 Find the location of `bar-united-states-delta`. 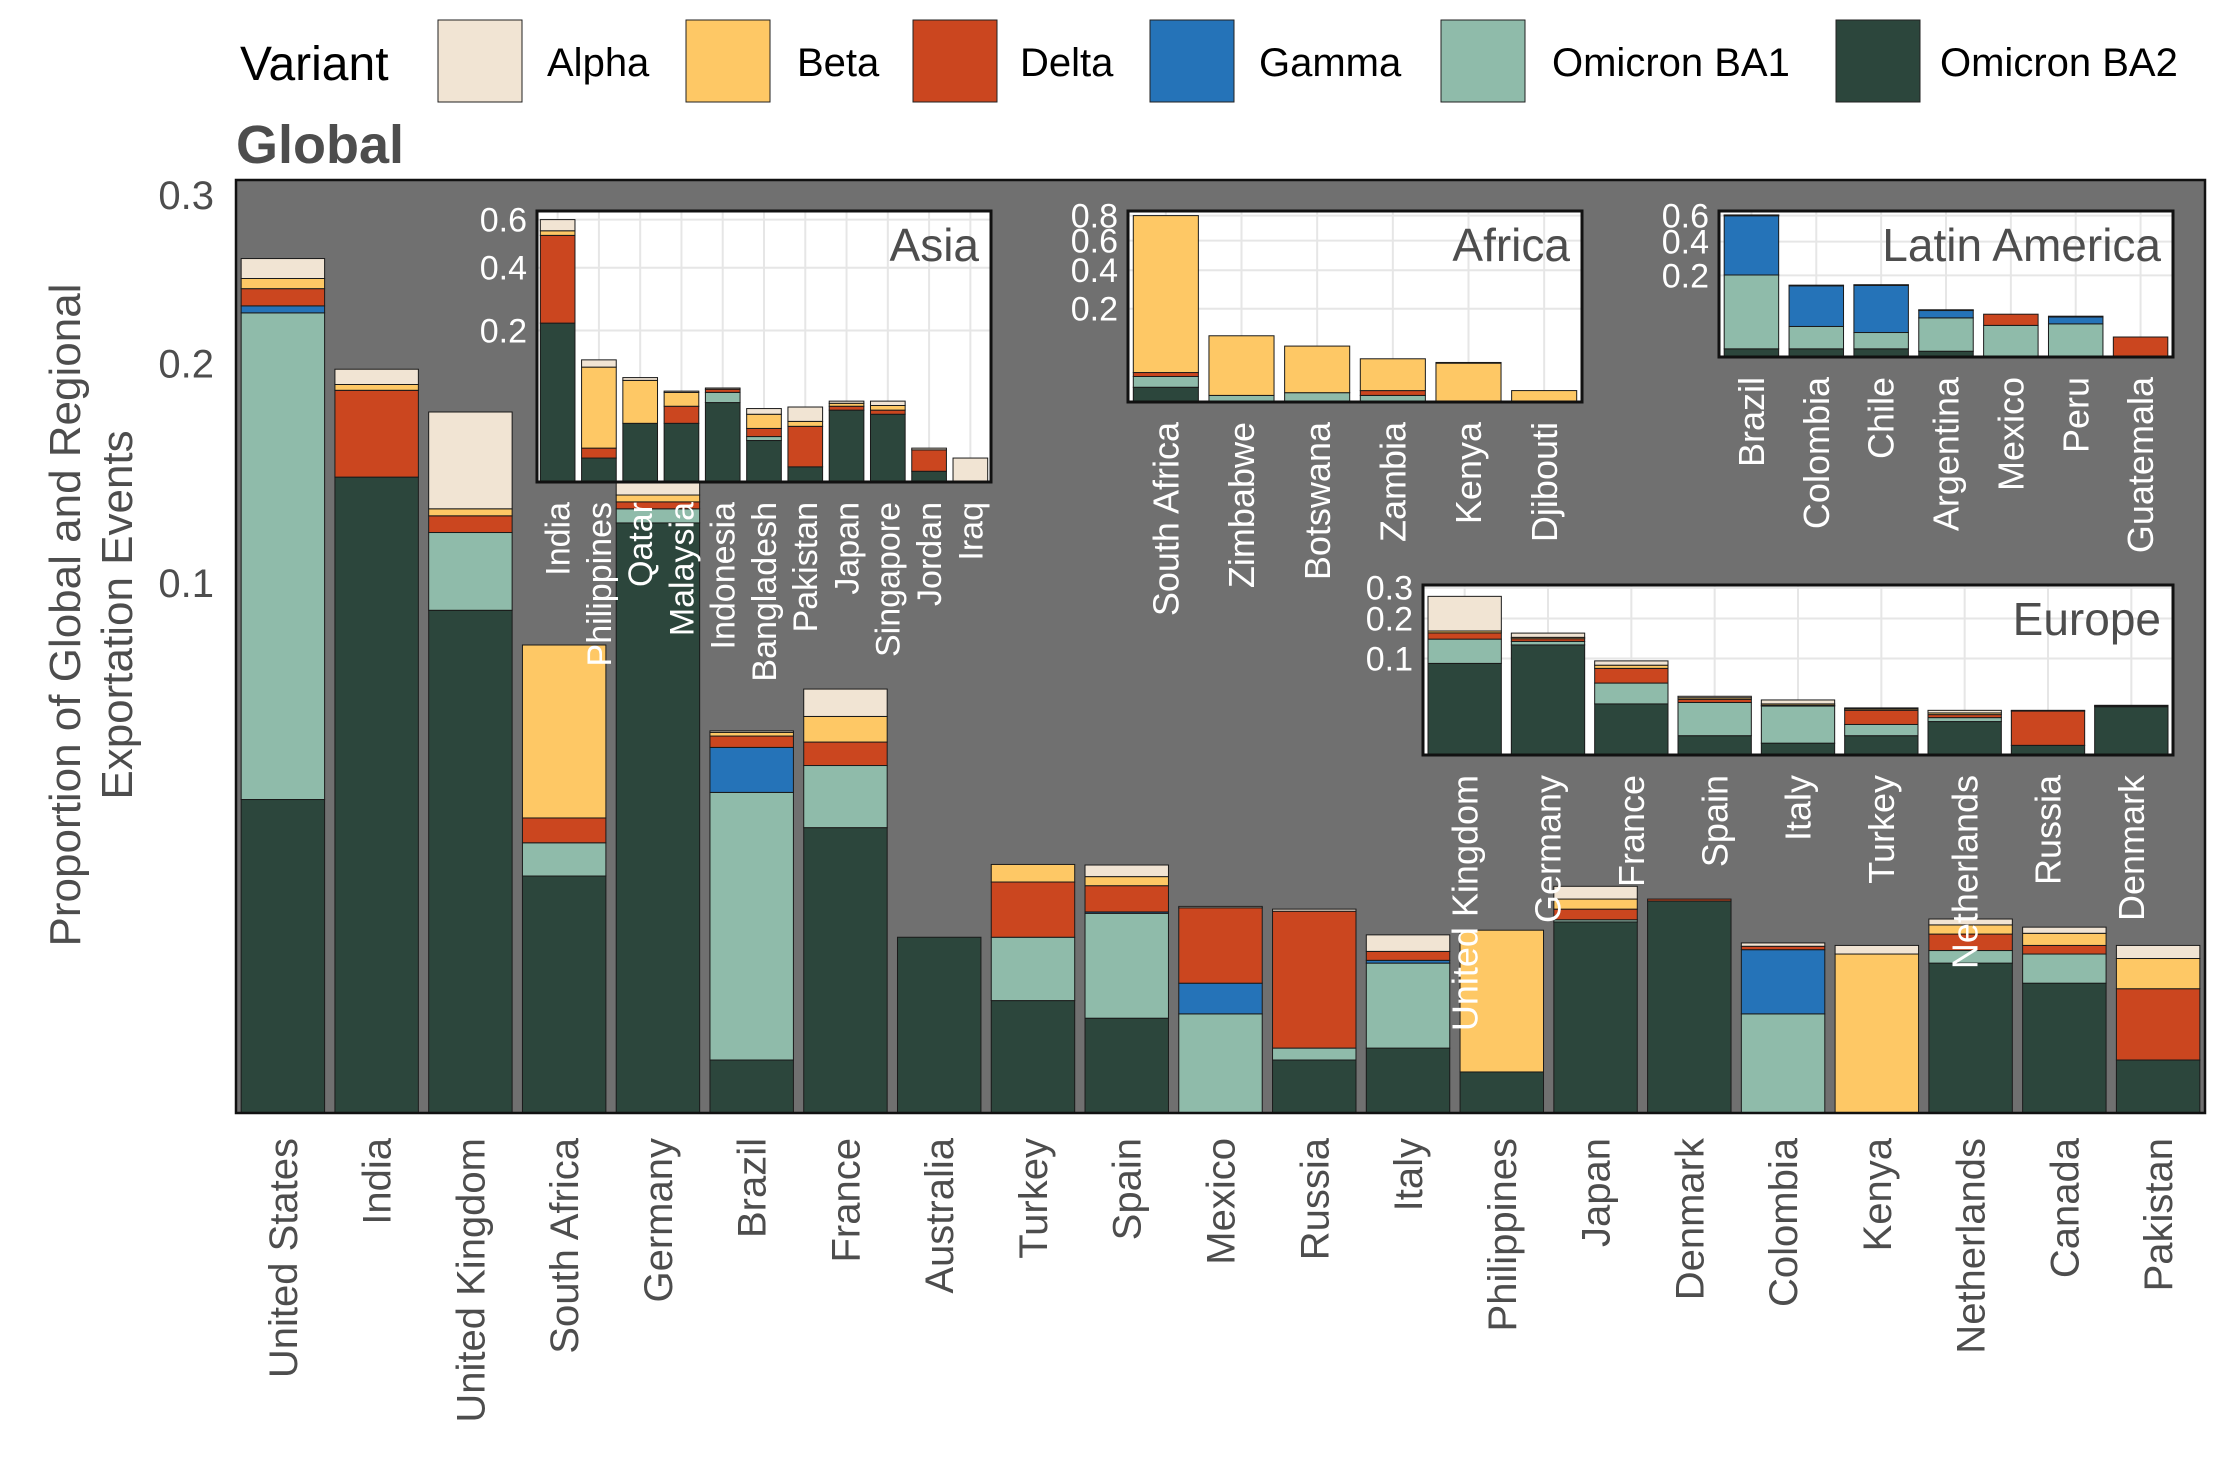

bar-united-states-delta is located at coordinates (283, 297).